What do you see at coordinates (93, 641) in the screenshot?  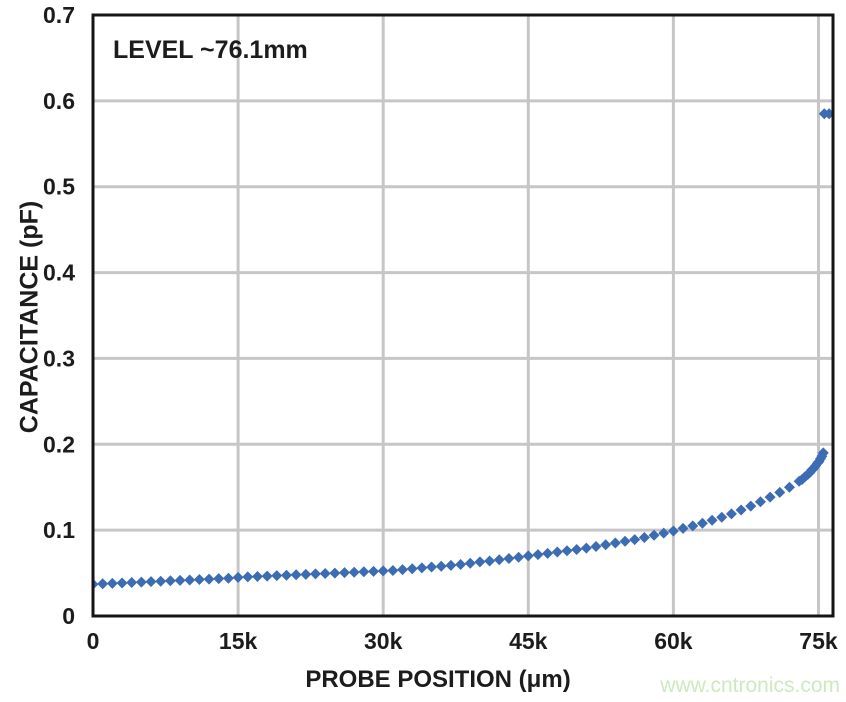 I see `x-tick-label: 0` at bounding box center [93, 641].